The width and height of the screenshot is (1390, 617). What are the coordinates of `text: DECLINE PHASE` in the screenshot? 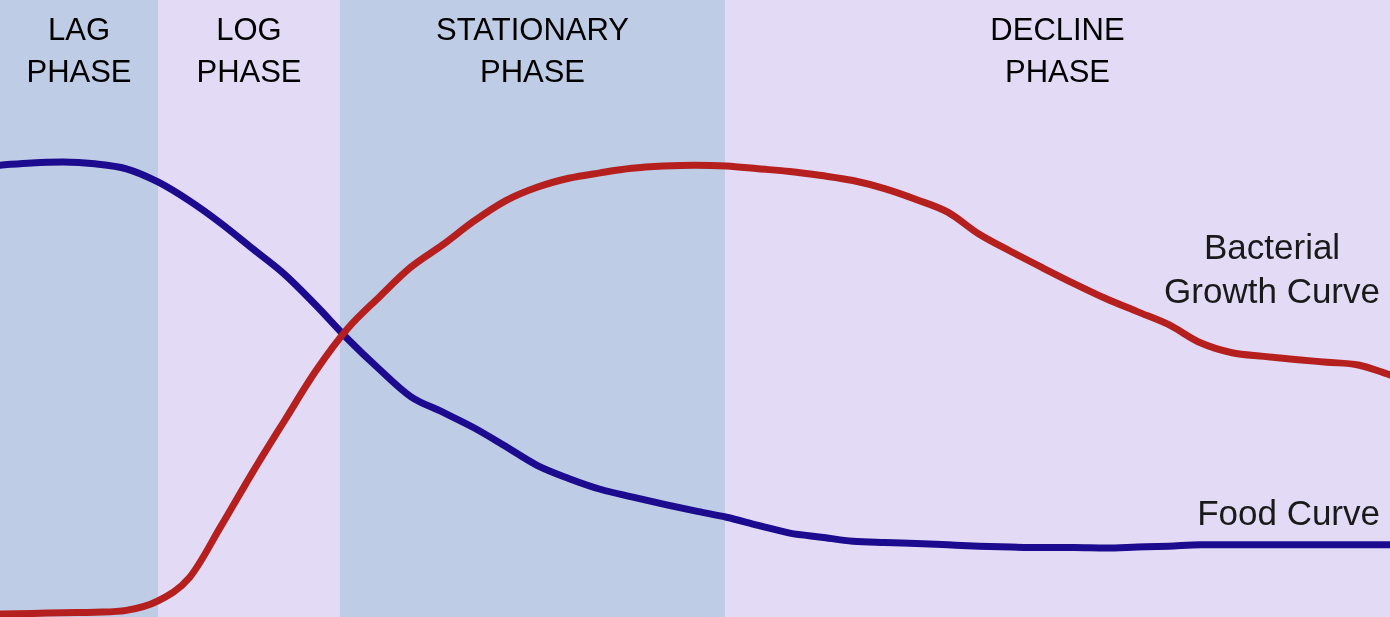 It's located at (1057, 50).